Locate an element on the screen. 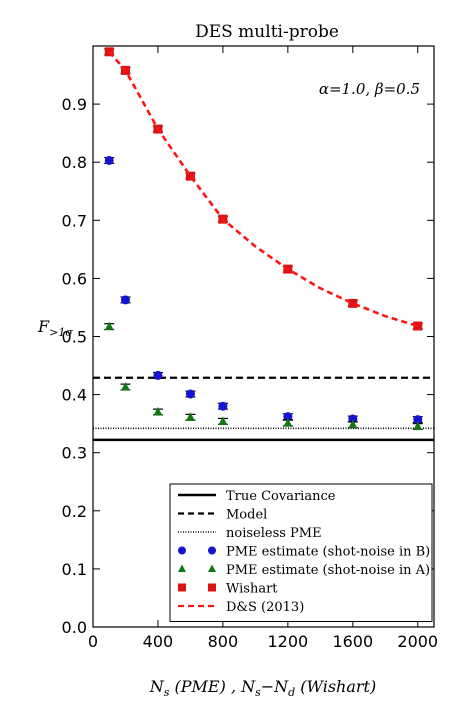 Image resolution: width=463 pixels, height=721 pixels. legend-entry: noiseless PME is located at coordinates (250, 533).